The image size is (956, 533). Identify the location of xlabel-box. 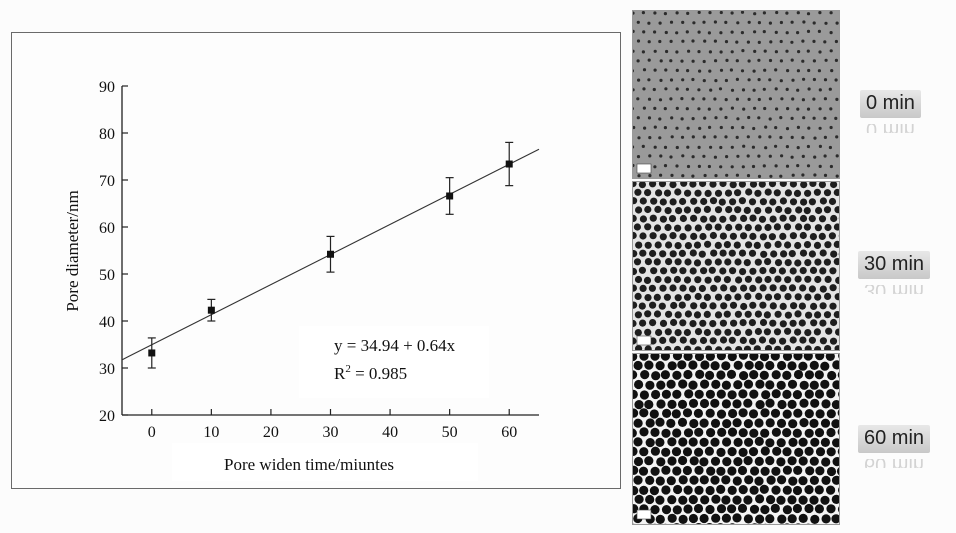
(325, 462).